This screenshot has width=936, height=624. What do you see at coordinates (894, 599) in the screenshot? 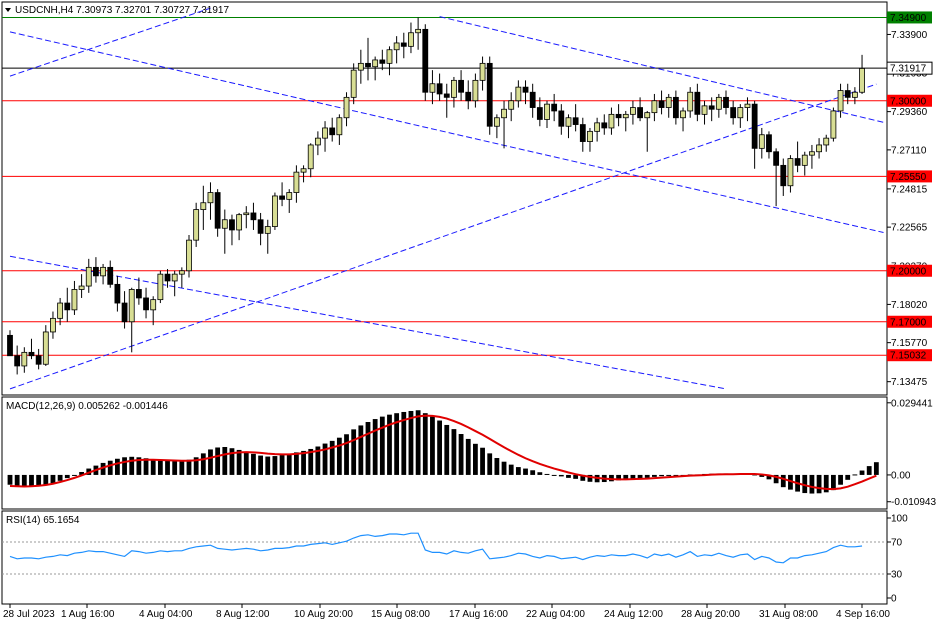
I see `rsi-tick-label: 0` at bounding box center [894, 599].